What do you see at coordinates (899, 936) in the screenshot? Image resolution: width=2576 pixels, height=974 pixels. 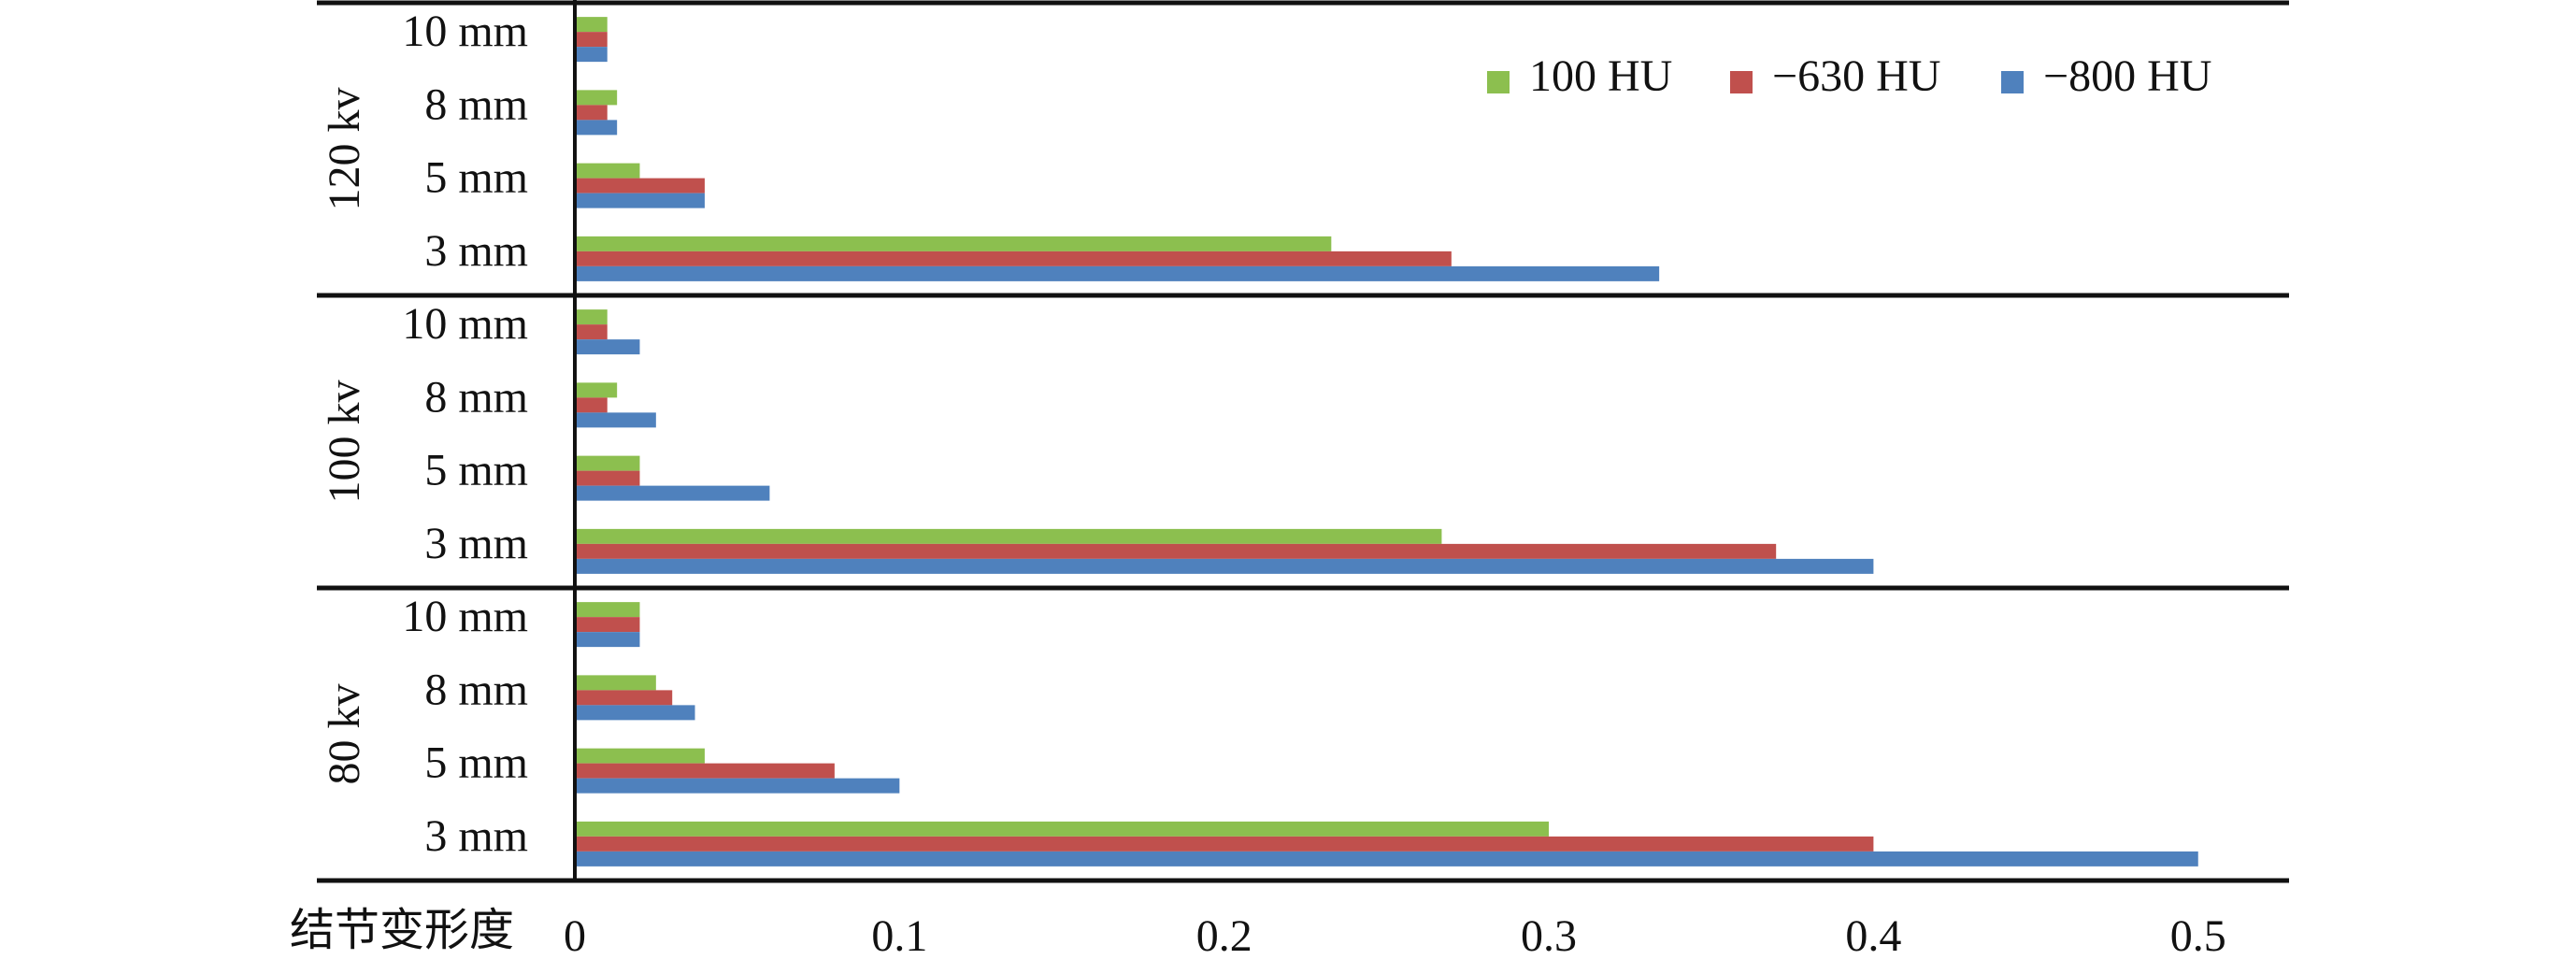 I see `x-tick-label: 0.1` at bounding box center [899, 936].